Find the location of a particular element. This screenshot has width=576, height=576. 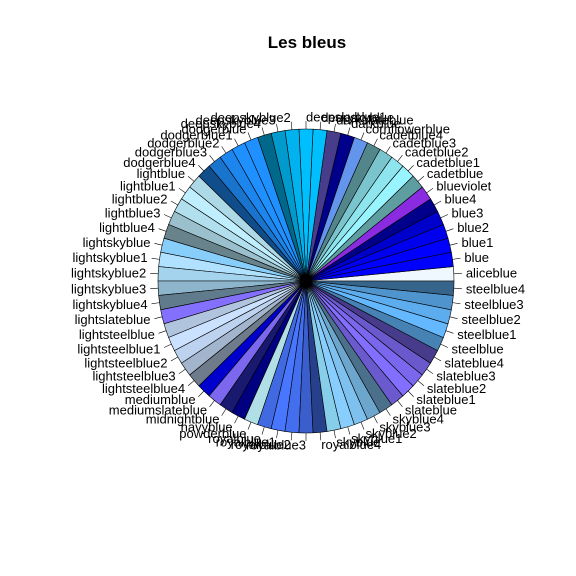

pie-label-deepskyblue: deepskyblue is located at coordinates (357, 117).